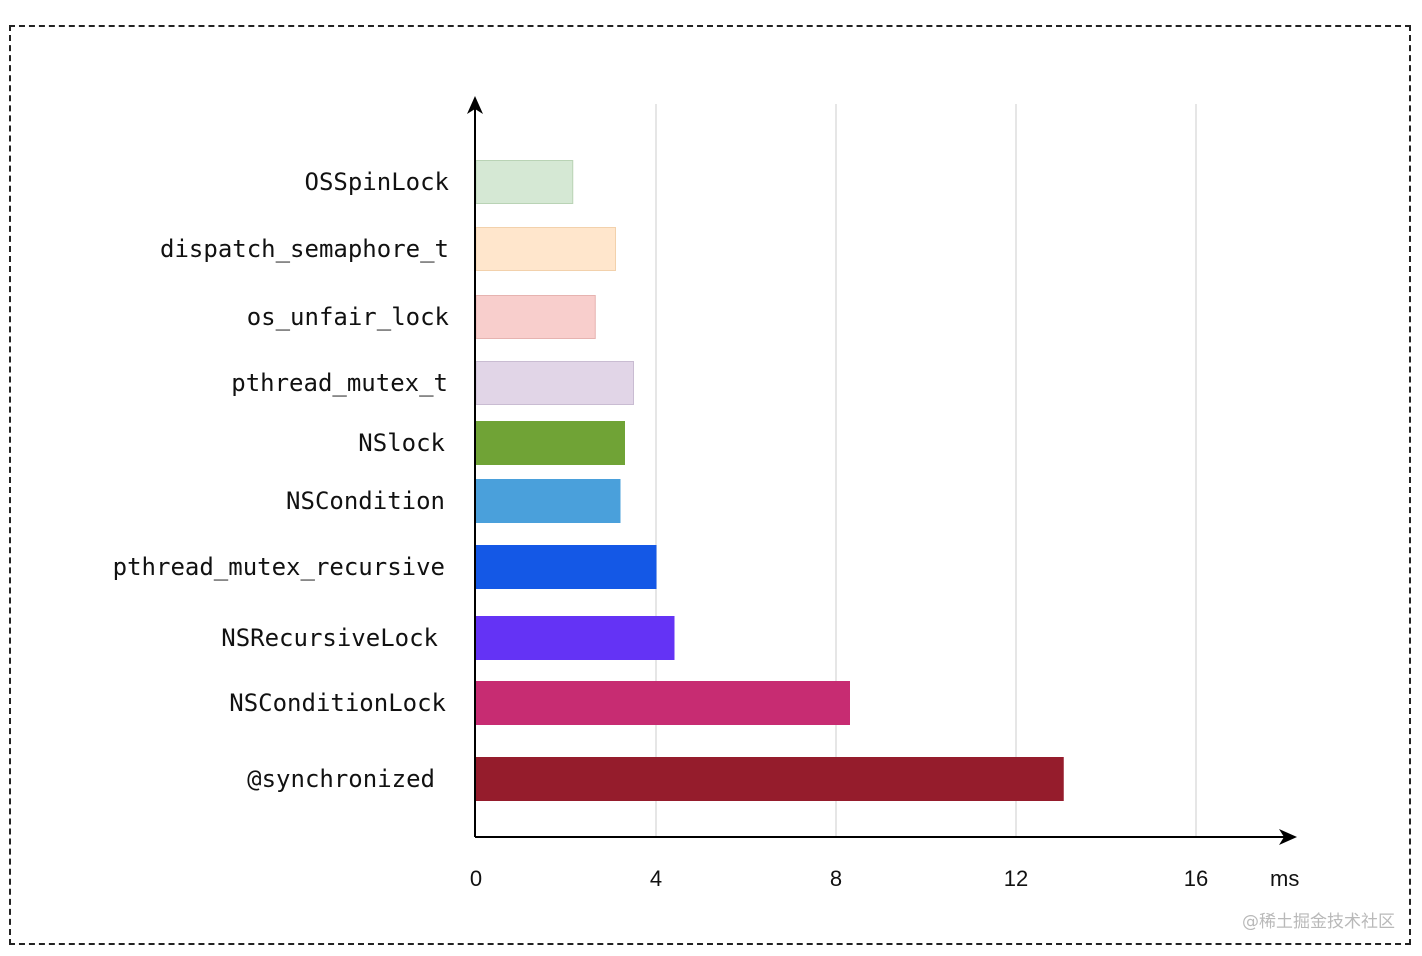 The image size is (1422, 956). I want to click on category-label: NSlock, so click(401, 443).